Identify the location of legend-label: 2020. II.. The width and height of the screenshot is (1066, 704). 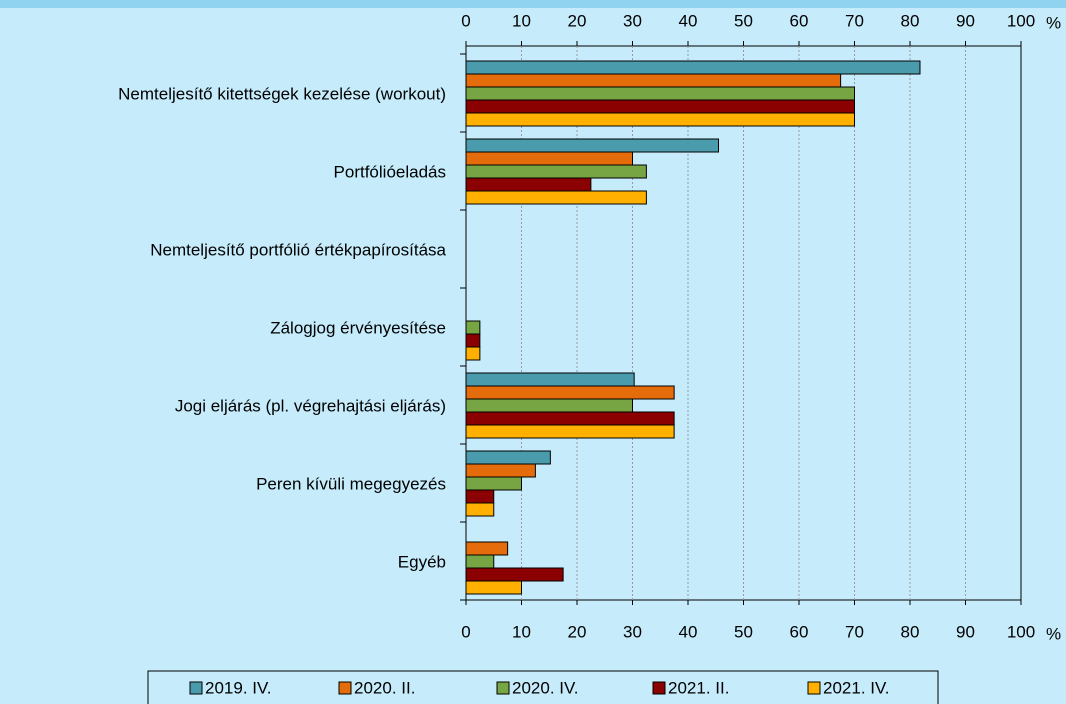
(384, 687).